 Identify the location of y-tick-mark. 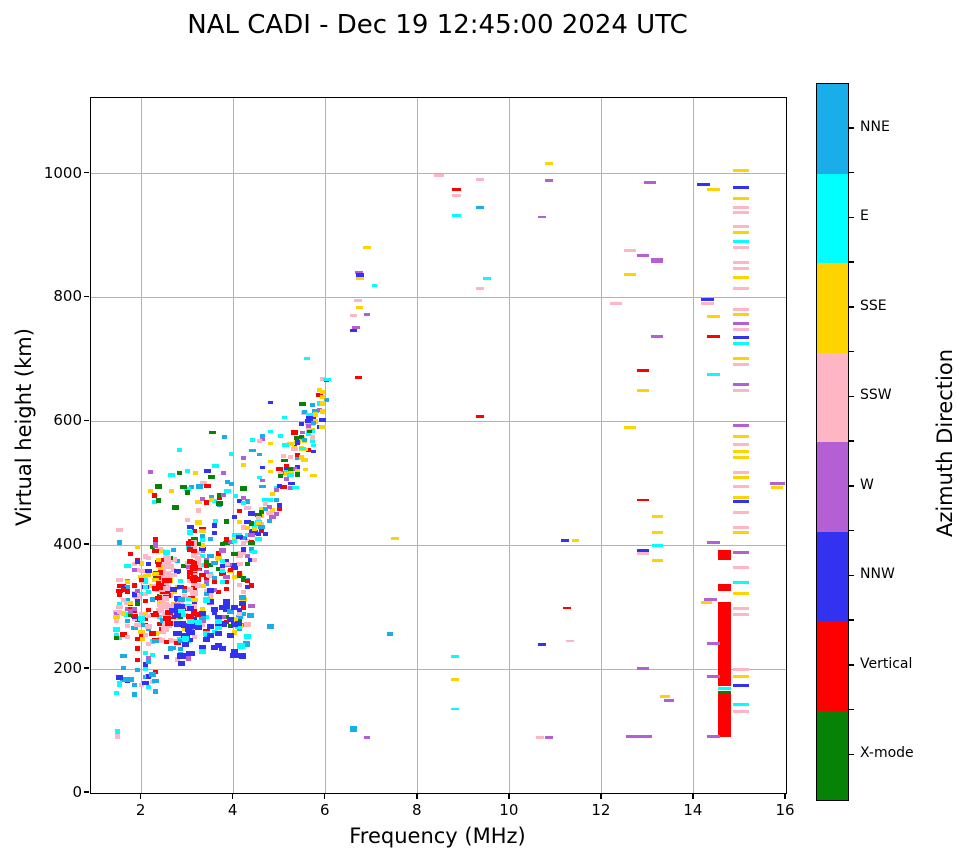
(86, 296).